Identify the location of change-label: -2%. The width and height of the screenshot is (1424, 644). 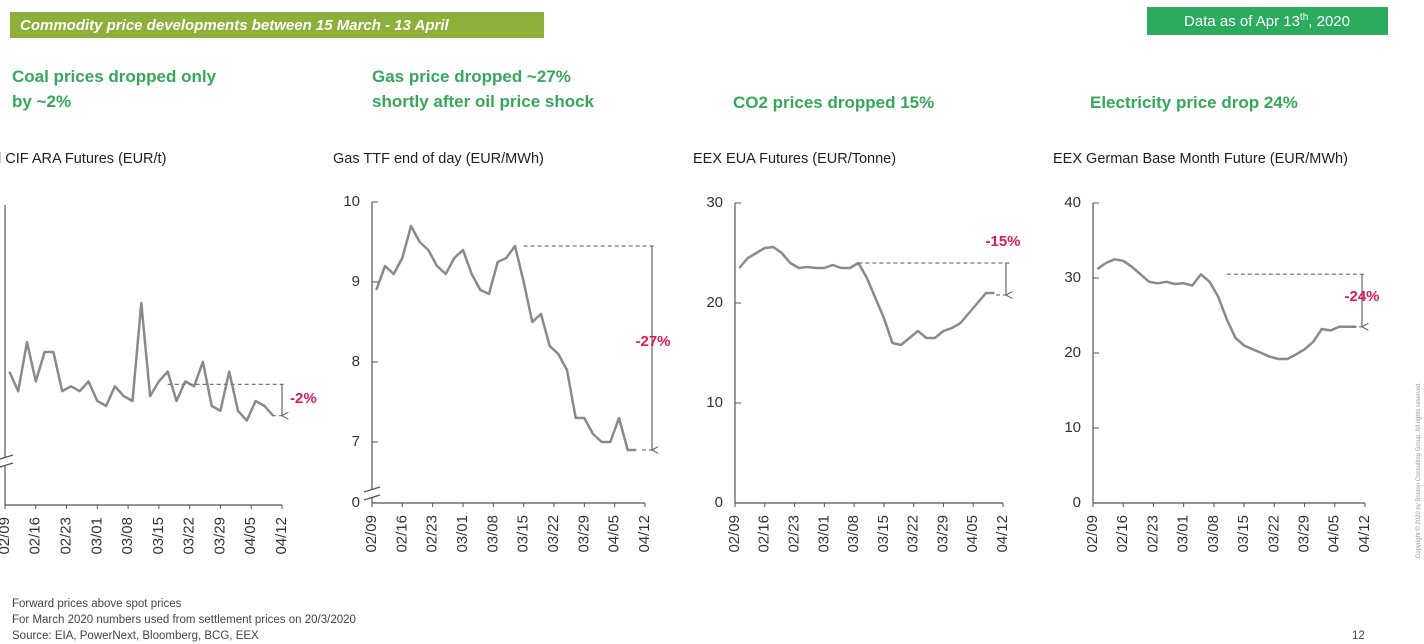
(303, 398).